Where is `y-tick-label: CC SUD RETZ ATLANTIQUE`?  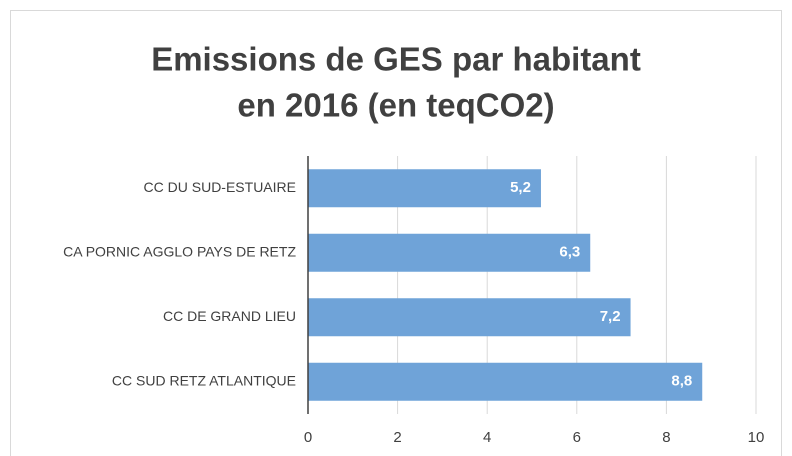
y-tick-label: CC SUD RETZ ATLANTIQUE is located at coordinates (204, 380).